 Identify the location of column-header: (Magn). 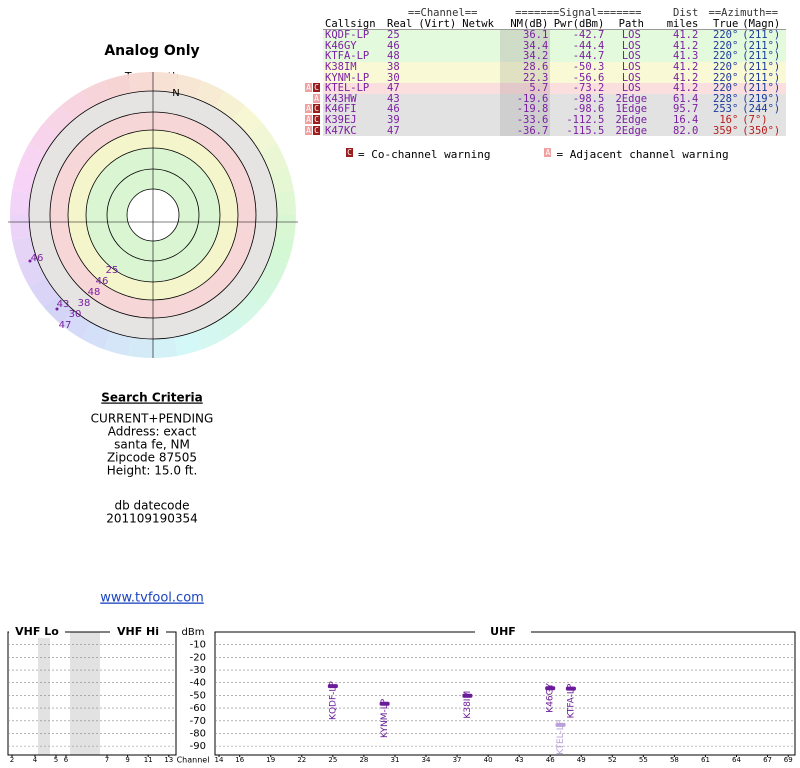
(763, 24).